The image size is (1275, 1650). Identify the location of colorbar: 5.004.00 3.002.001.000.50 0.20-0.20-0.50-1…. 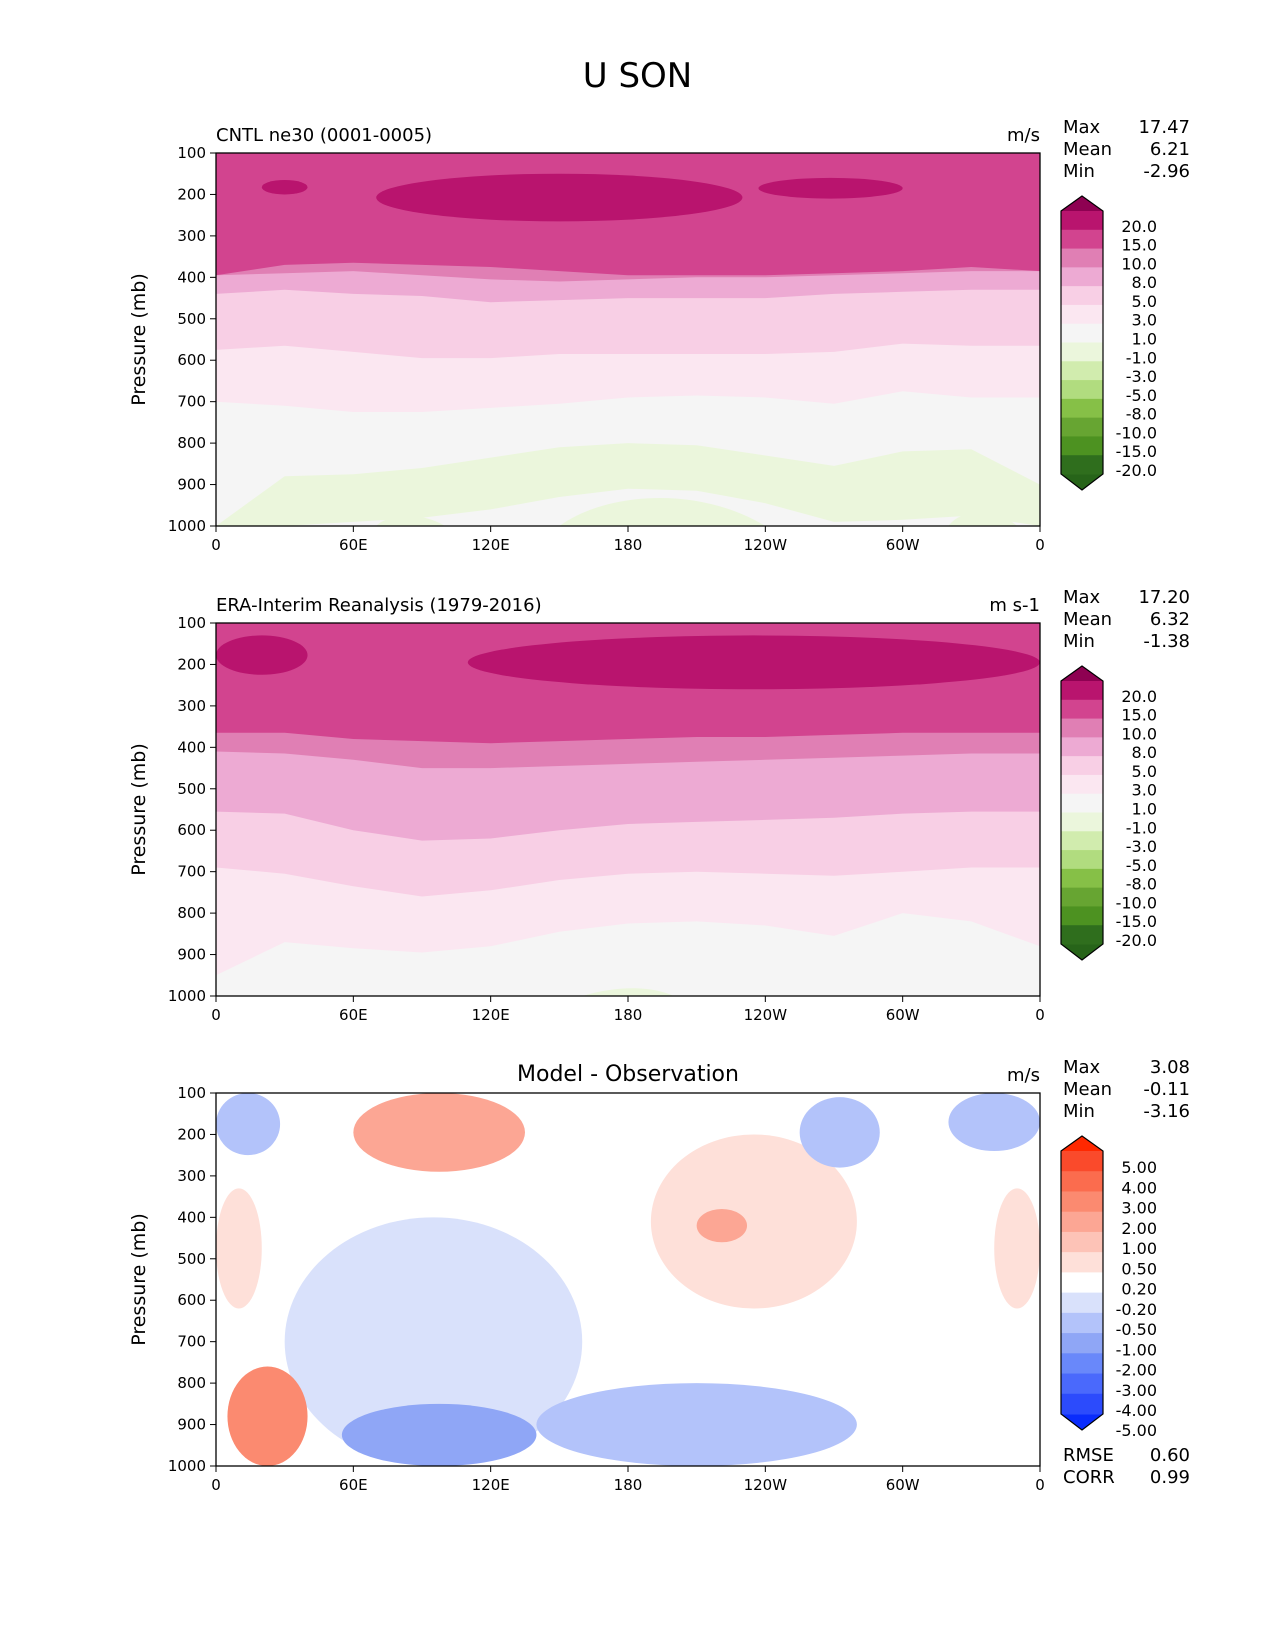
(1108, 1287).